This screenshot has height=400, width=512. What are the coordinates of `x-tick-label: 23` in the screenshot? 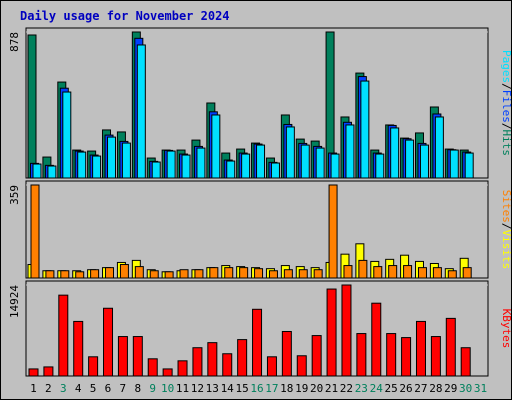 It's located at (361, 388).